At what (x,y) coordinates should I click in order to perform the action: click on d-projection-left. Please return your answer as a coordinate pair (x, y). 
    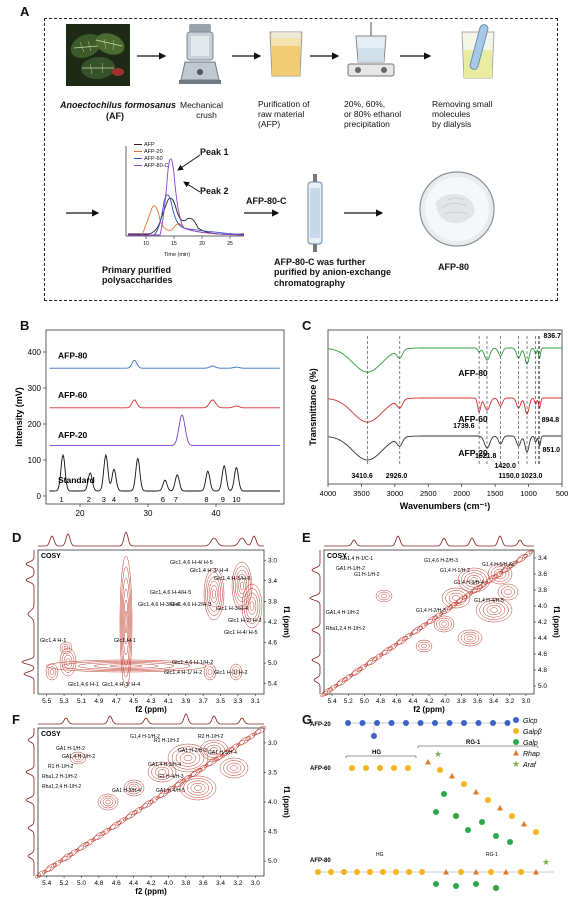
    Looking at the image, I should click on (28, 622).